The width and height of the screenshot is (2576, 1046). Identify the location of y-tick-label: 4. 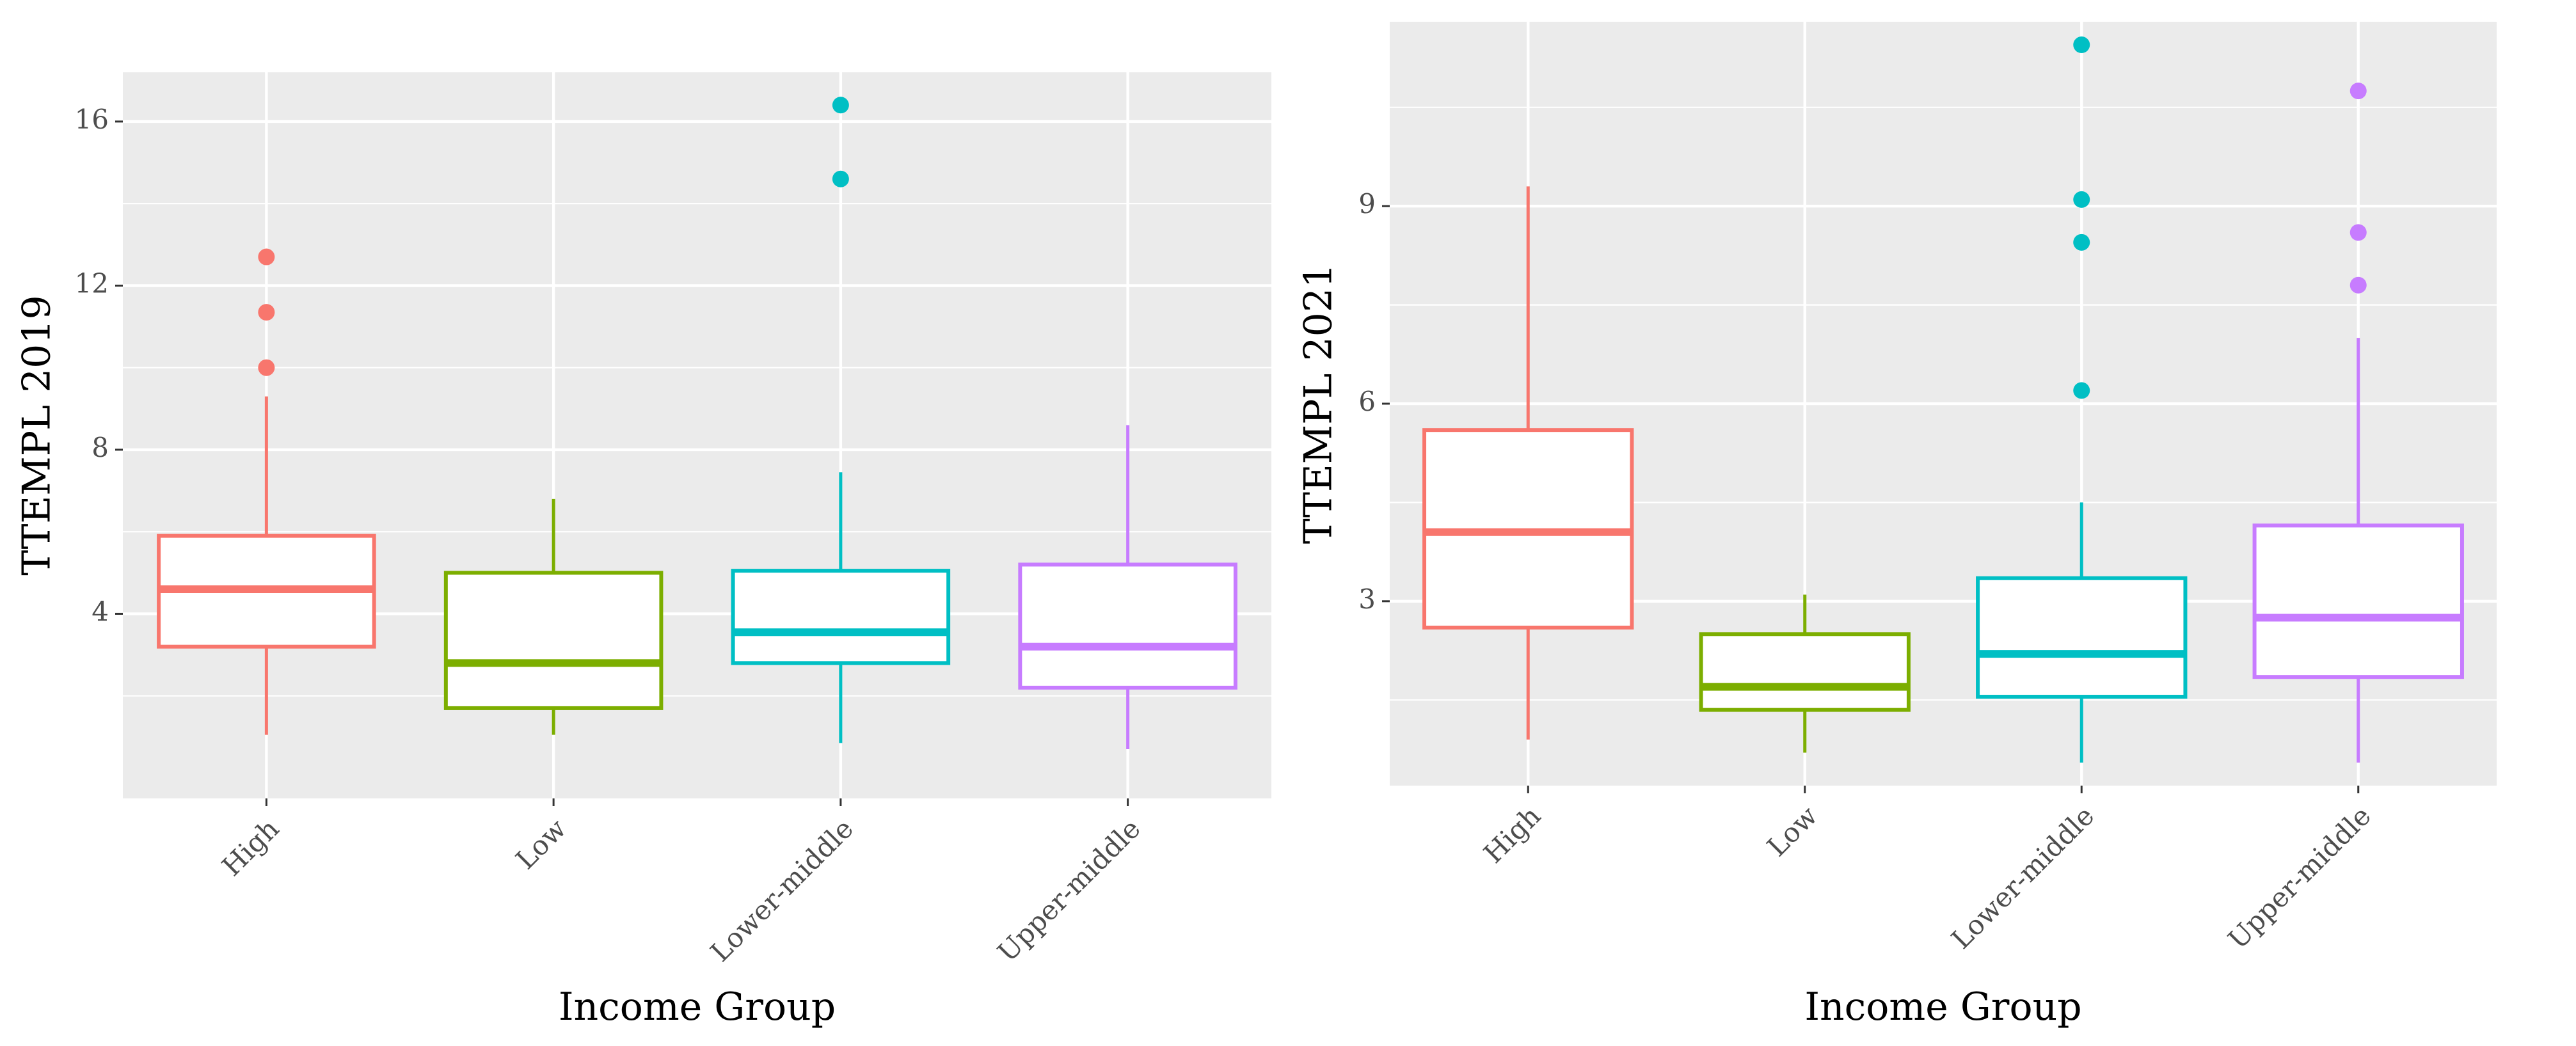
(100, 611).